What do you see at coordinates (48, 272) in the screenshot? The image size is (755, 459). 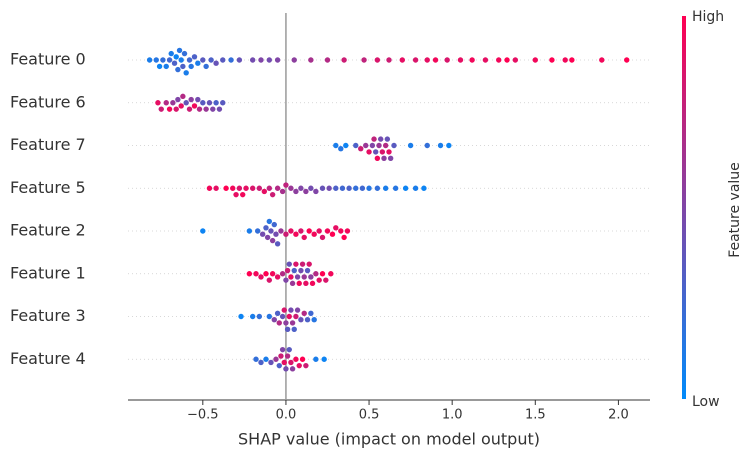 I see `feature-label: Feature 1` at bounding box center [48, 272].